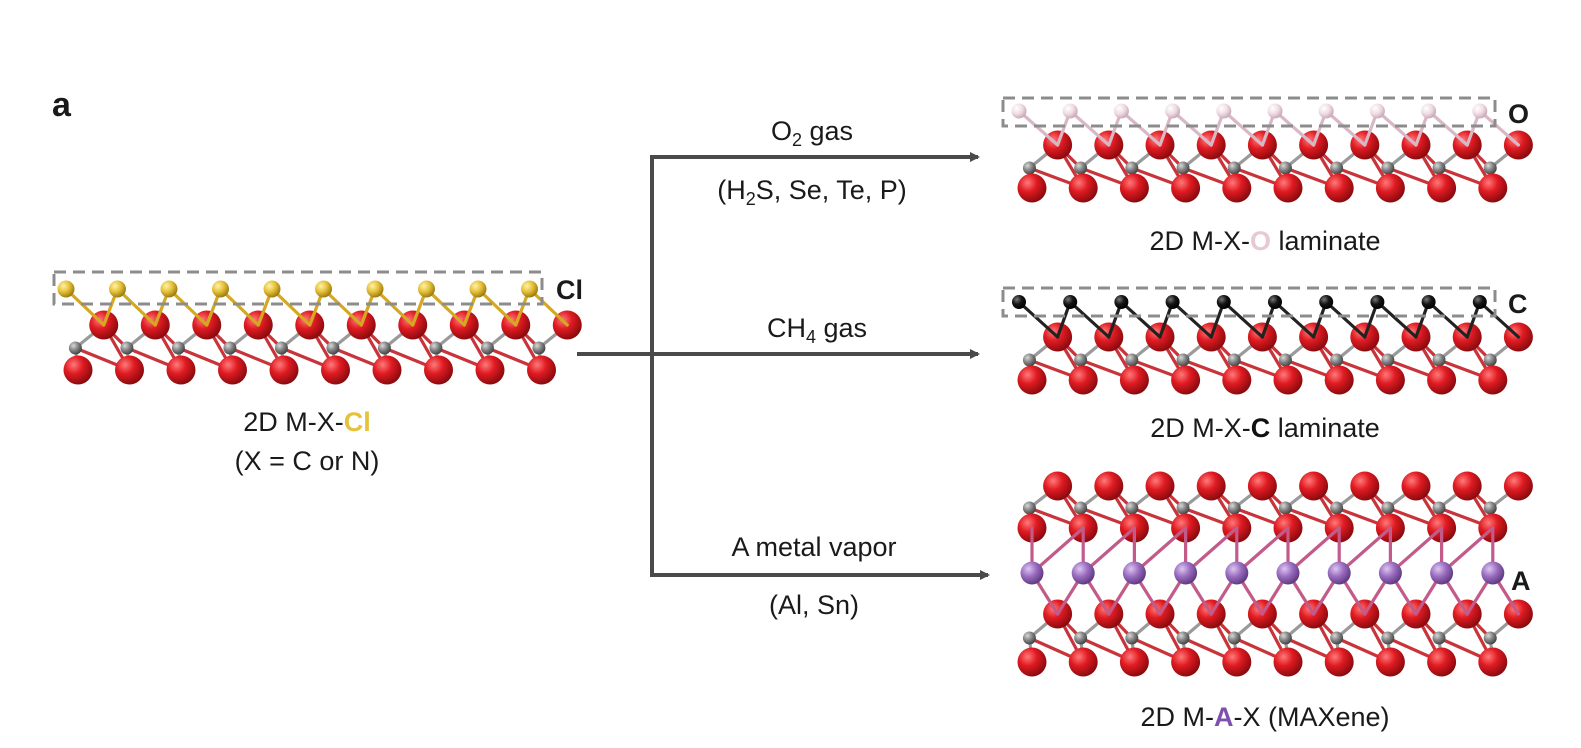 This screenshot has height=748, width=1581. Describe the element at coordinates (814, 605) in the screenshot. I see `metal-alternatives: (Al, Sn)` at that location.